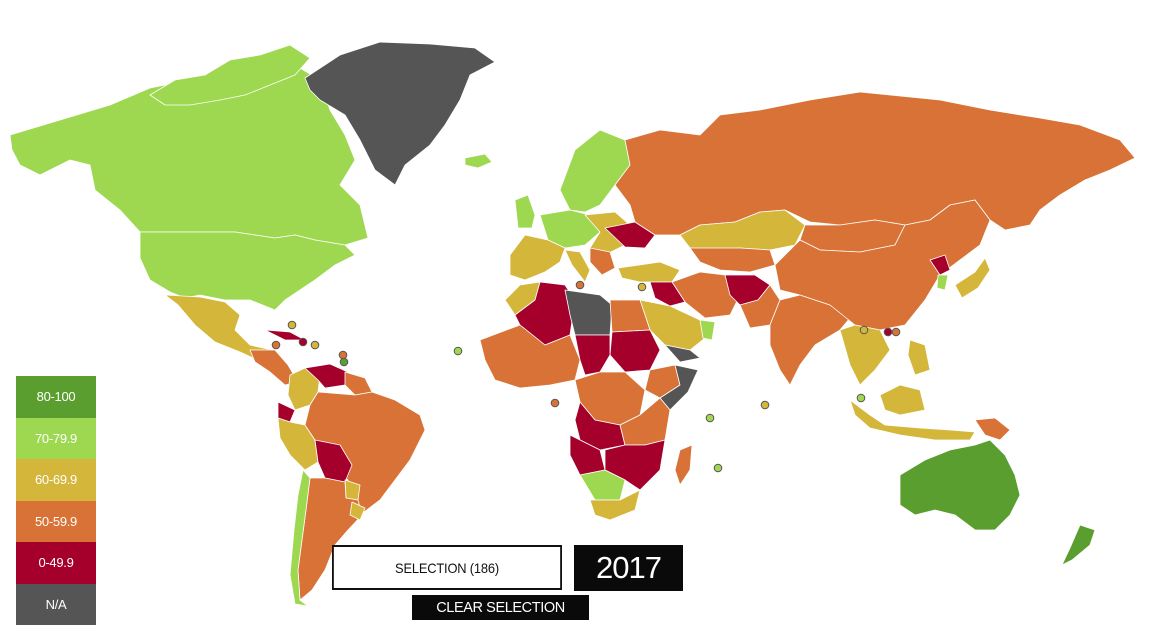 The image size is (1154, 625). I want to click on legend-item-80-100: 80-100, so click(56, 397).